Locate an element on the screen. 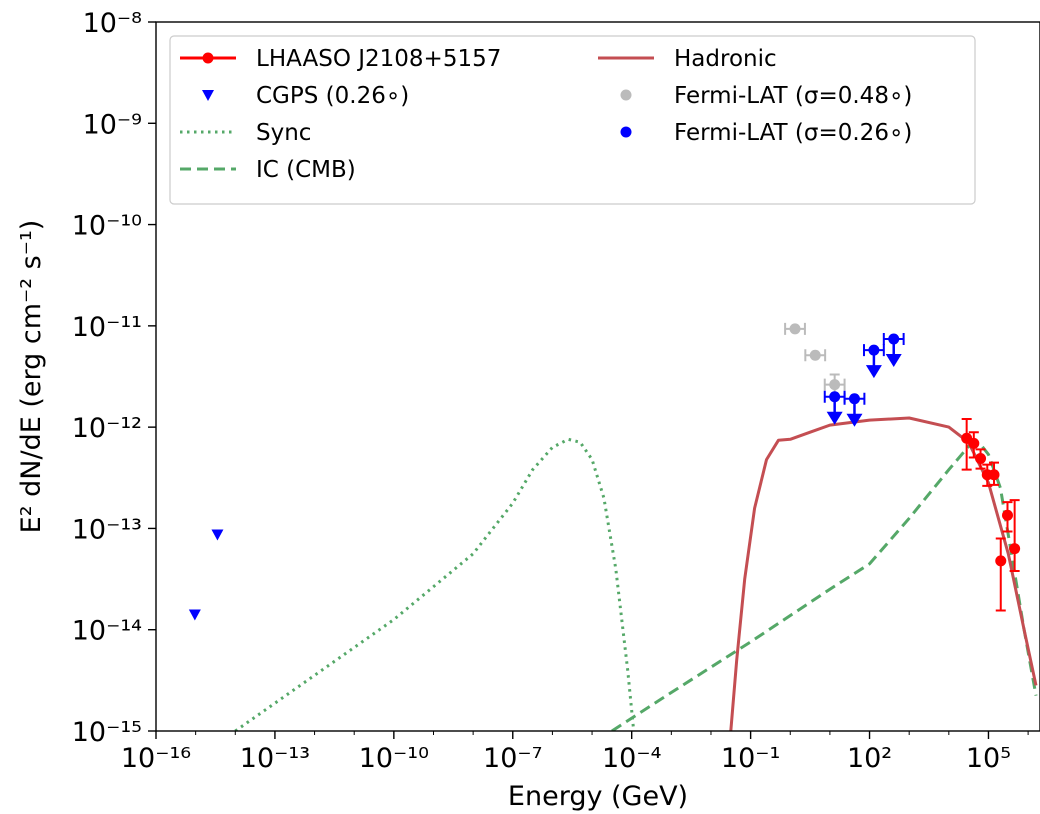 The height and width of the screenshot is (814, 1040). y-tick-label: 10⁻¹³ is located at coordinates (107, 529).